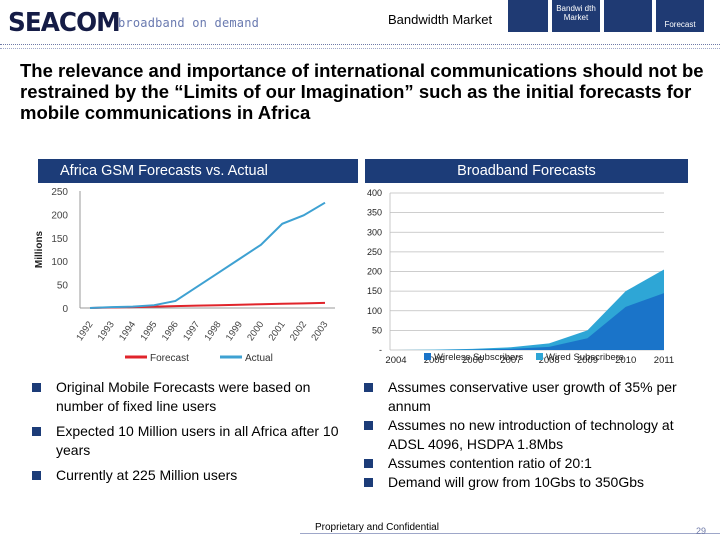 This screenshot has width=720, height=540. I want to click on section-label: Bandwidth Market, so click(440, 19).